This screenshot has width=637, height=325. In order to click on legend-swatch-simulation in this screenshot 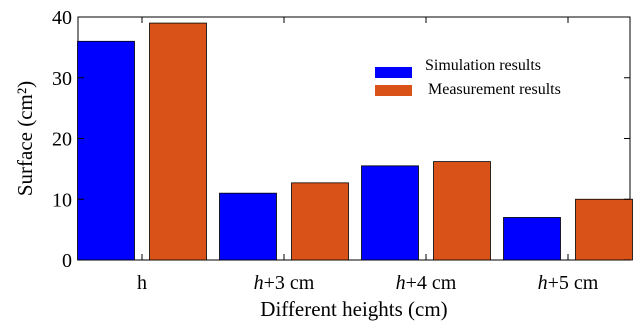, I will do `click(393, 72)`.